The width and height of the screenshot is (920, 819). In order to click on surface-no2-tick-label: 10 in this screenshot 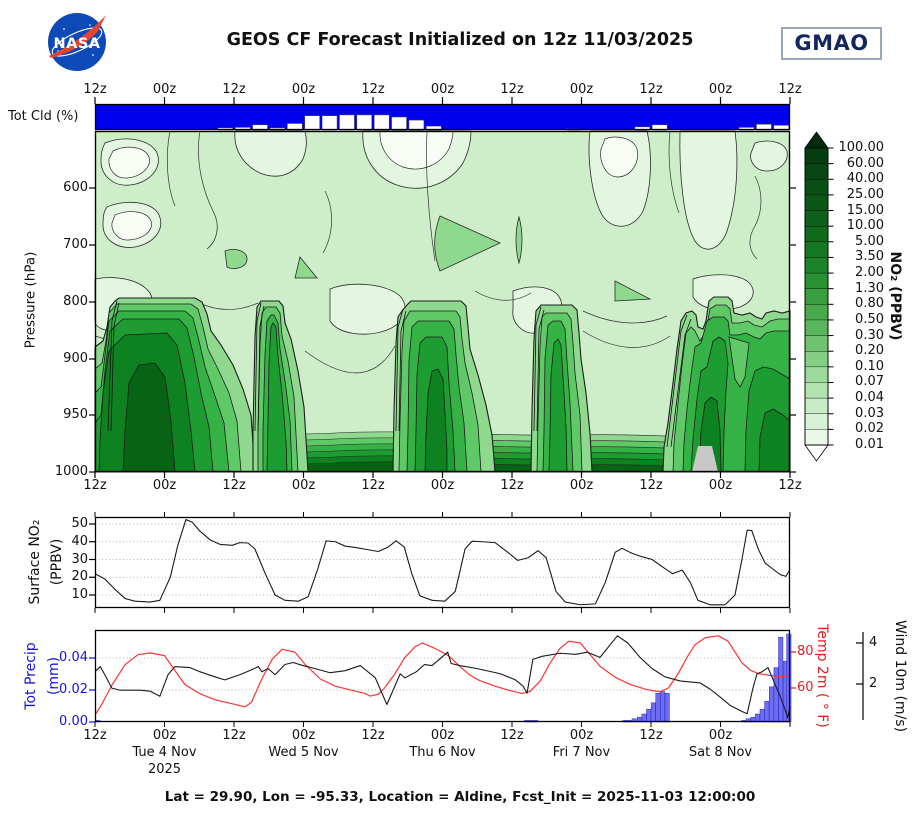, I will do `click(79, 594)`.